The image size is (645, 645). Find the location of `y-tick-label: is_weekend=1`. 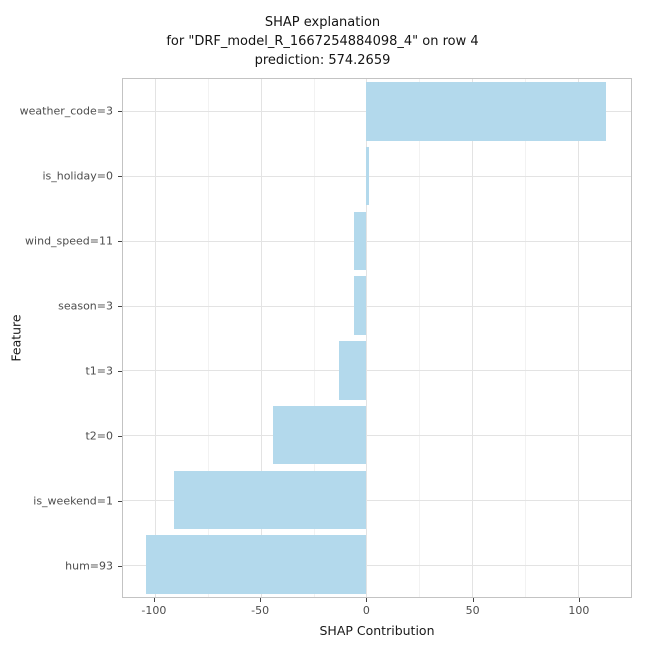

y-tick-label: is_weekend=1 is located at coordinates (73, 500).